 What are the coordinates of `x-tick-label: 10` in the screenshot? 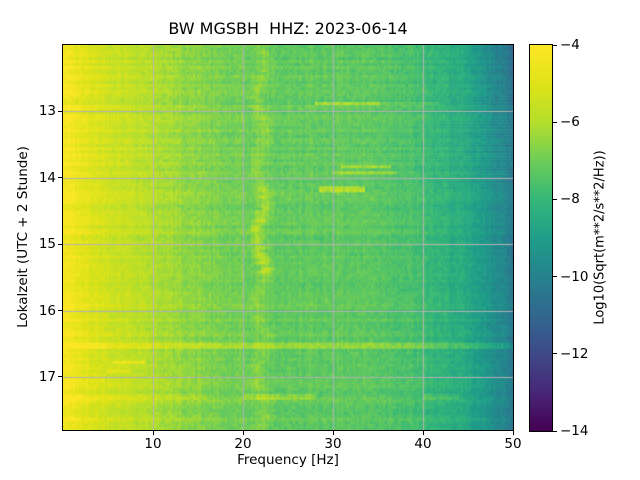 It's located at (153, 444).